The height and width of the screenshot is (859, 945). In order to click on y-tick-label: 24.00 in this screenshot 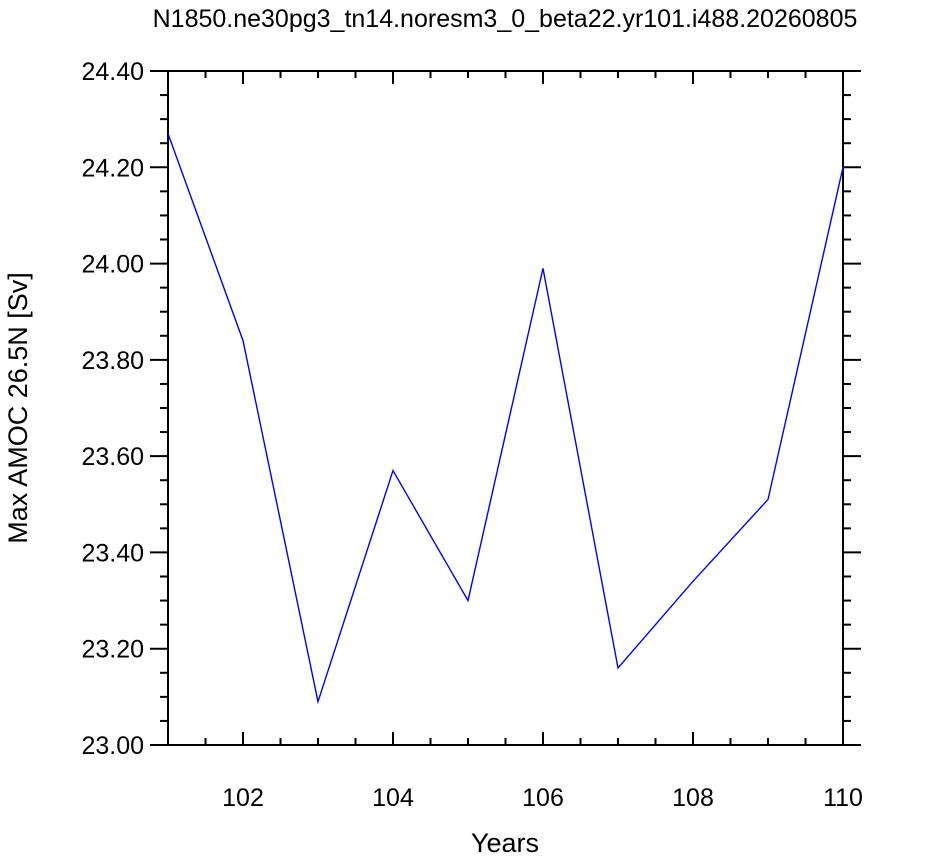, I will do `click(112, 265)`.